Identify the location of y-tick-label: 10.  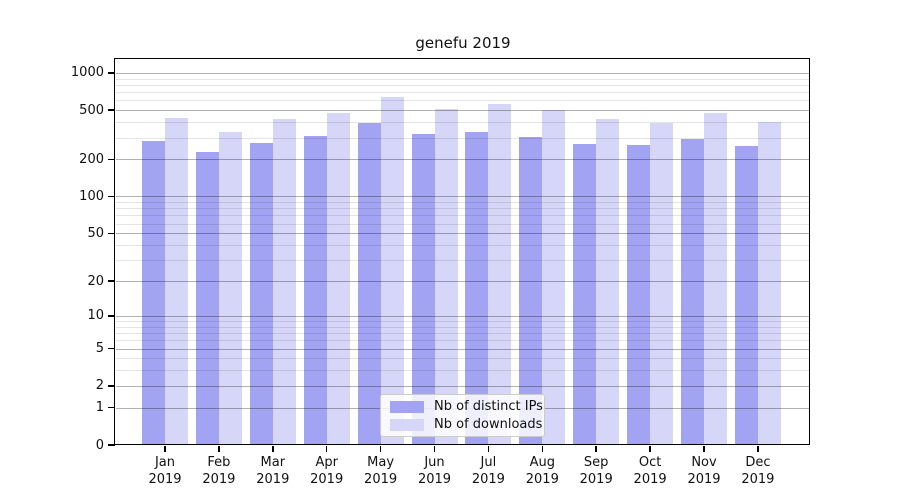
(95, 316).